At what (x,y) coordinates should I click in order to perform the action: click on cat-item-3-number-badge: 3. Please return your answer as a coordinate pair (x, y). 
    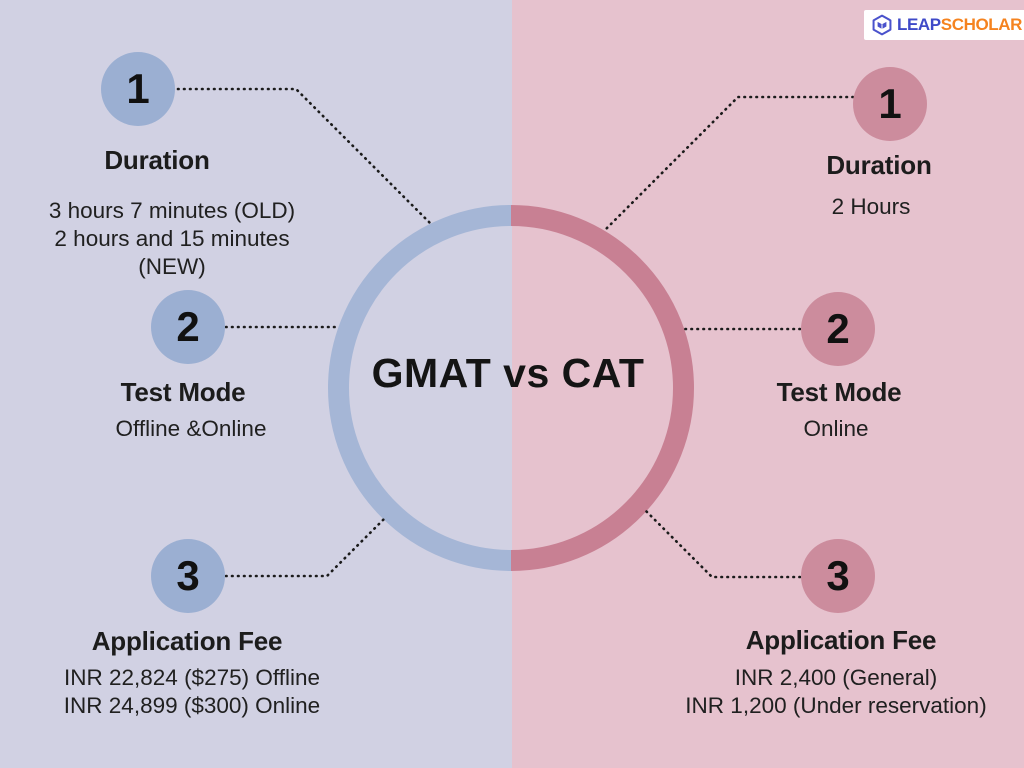
    Looking at the image, I should click on (838, 576).